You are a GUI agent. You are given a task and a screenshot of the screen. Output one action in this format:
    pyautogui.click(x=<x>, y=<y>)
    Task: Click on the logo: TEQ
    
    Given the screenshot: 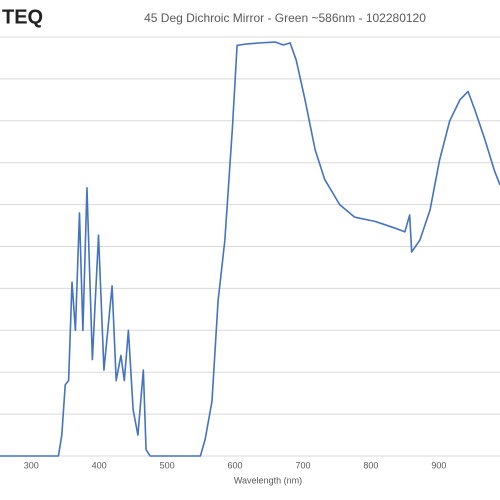 What is the action you would take?
    pyautogui.click(x=22, y=17)
    